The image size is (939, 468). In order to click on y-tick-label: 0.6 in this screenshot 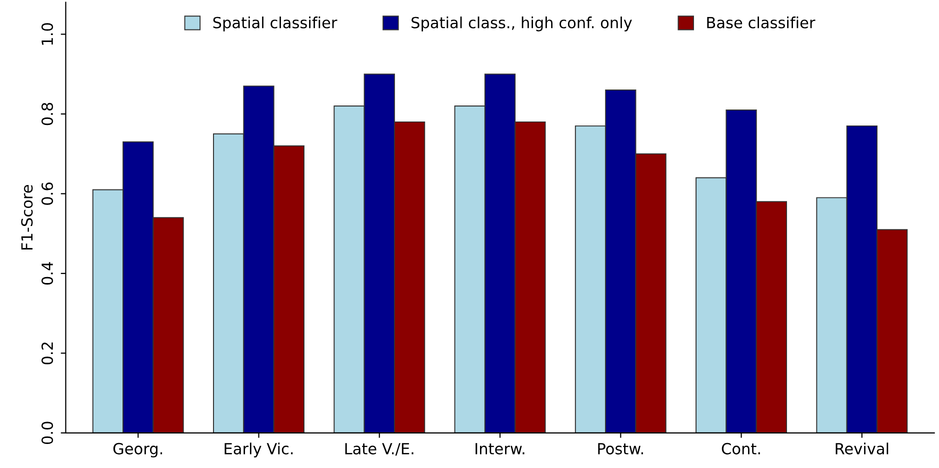, I will do `click(47, 193)`.